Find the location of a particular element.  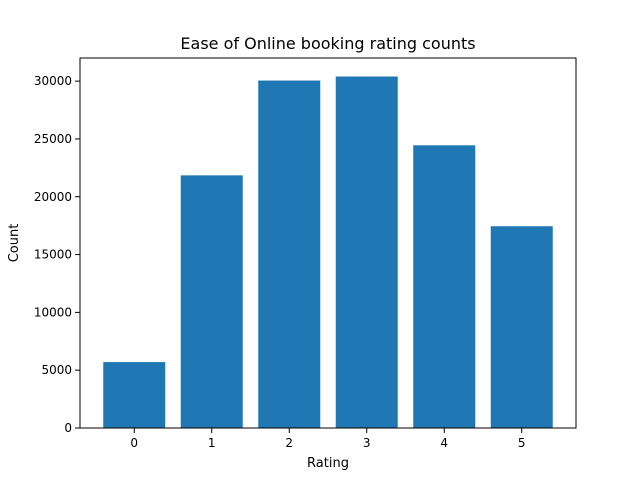

y-axis-ticks: 0 5000 10000 15000 20000 25000 30000 is located at coordinates (57, 254).